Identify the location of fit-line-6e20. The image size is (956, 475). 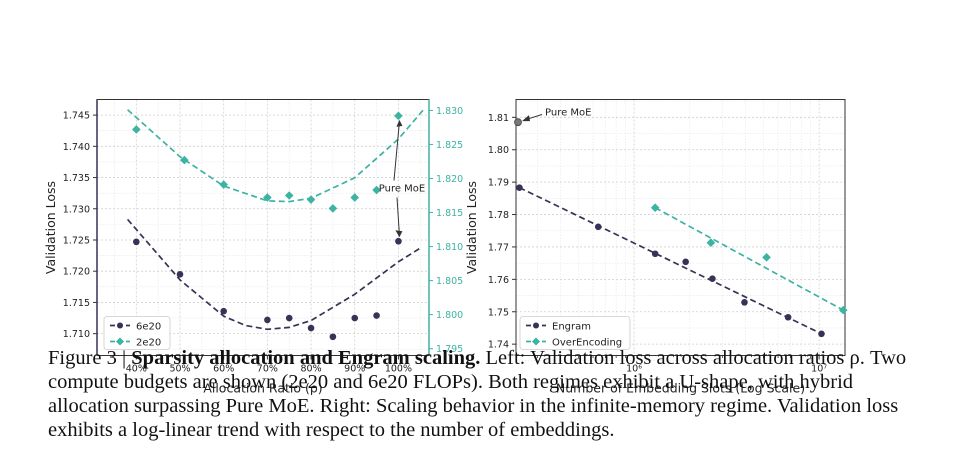
(273, 274).